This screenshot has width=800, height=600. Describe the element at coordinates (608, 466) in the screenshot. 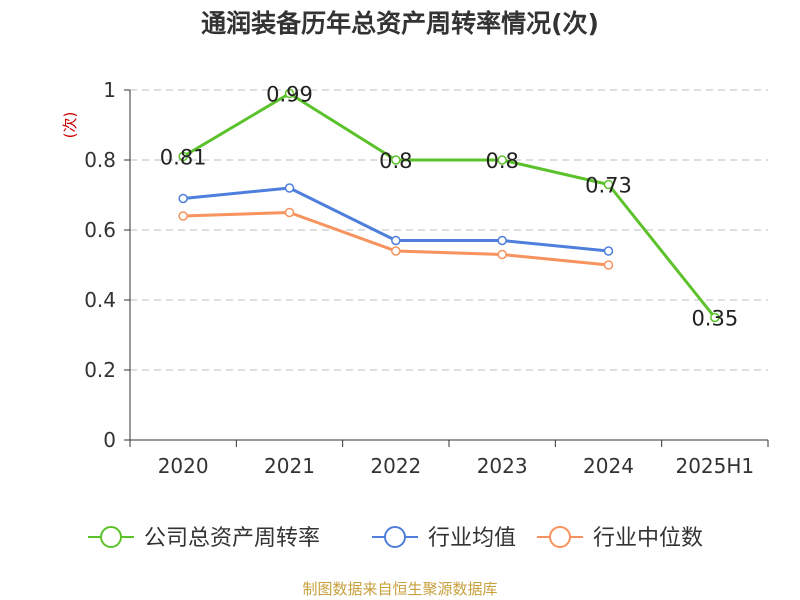

I see `x-tick-label: 2024` at that location.